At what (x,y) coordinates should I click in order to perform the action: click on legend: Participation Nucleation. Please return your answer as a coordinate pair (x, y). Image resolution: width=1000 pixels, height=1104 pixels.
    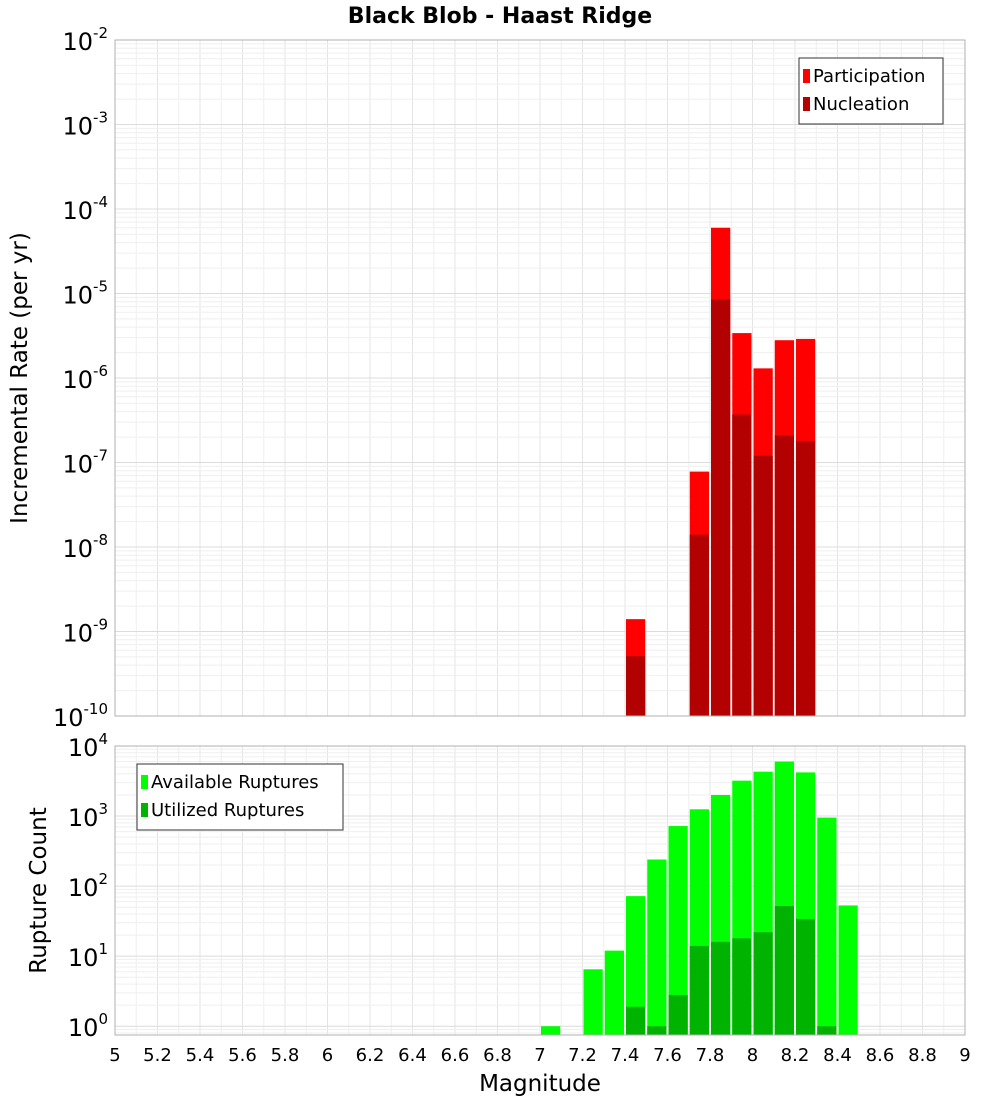
    Looking at the image, I should click on (871, 91).